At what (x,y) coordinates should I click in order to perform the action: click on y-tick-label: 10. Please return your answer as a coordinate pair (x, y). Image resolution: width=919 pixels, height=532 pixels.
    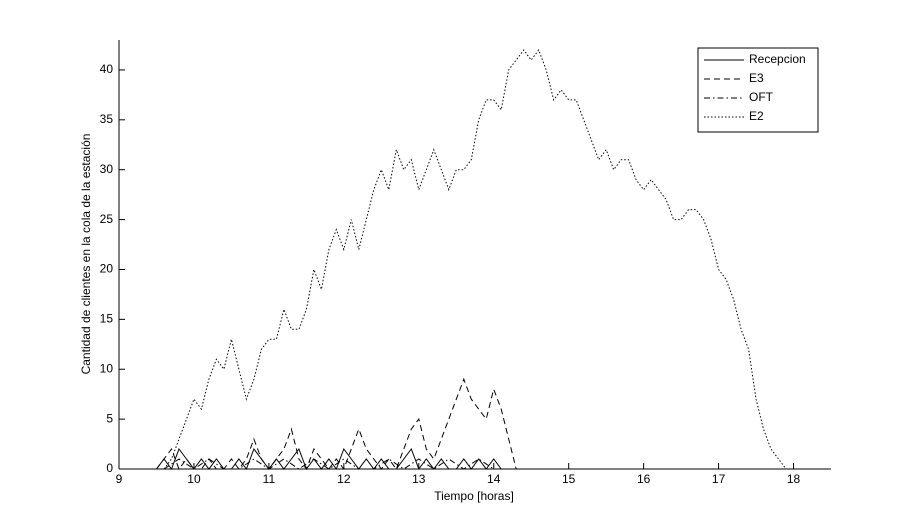
    Looking at the image, I should click on (107, 368).